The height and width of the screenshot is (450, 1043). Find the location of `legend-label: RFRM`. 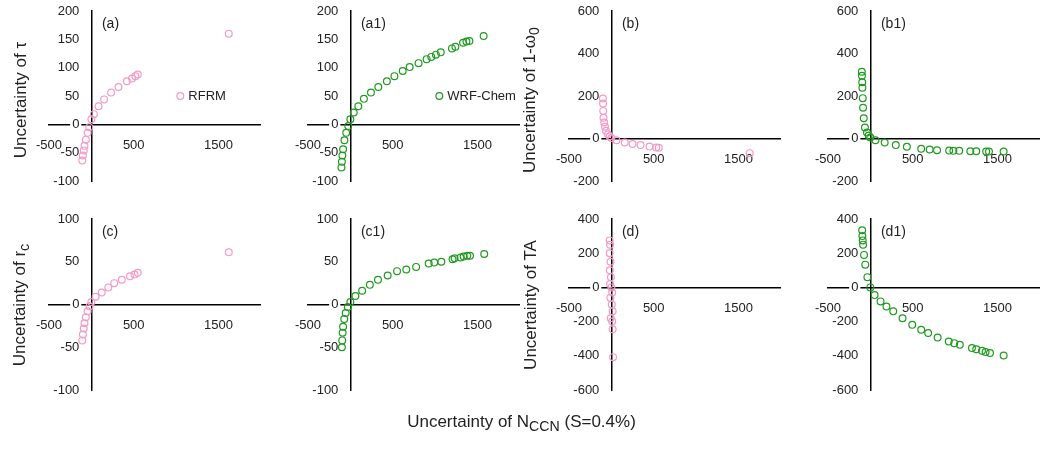

legend-label: RFRM is located at coordinates (207, 95).